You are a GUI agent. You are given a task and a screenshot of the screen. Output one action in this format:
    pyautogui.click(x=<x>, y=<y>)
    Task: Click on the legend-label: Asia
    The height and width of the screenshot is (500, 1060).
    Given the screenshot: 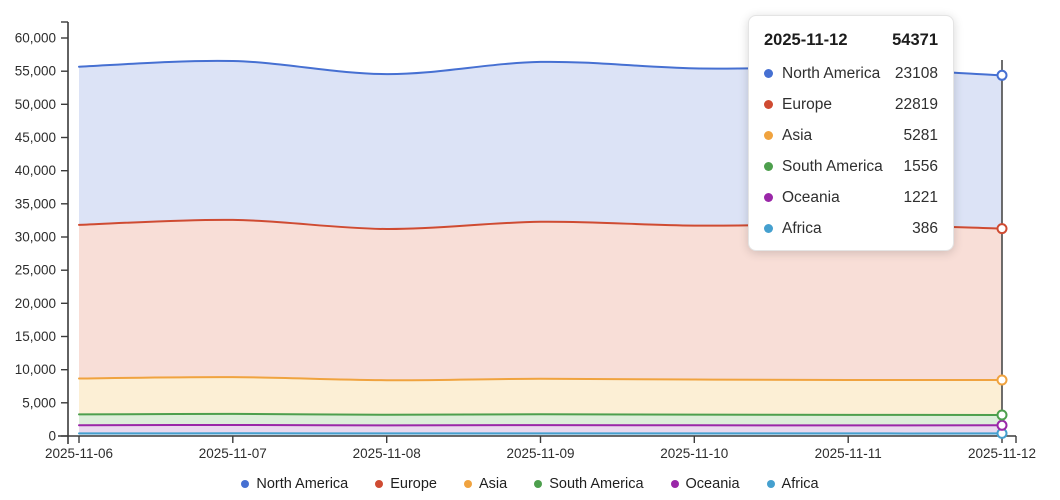 What is the action you would take?
    pyautogui.click(x=493, y=484)
    